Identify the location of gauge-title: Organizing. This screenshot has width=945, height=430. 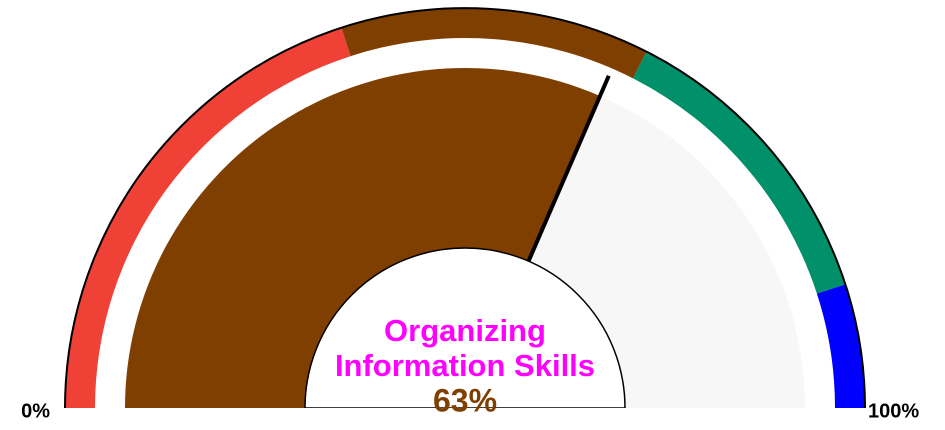
(465, 330).